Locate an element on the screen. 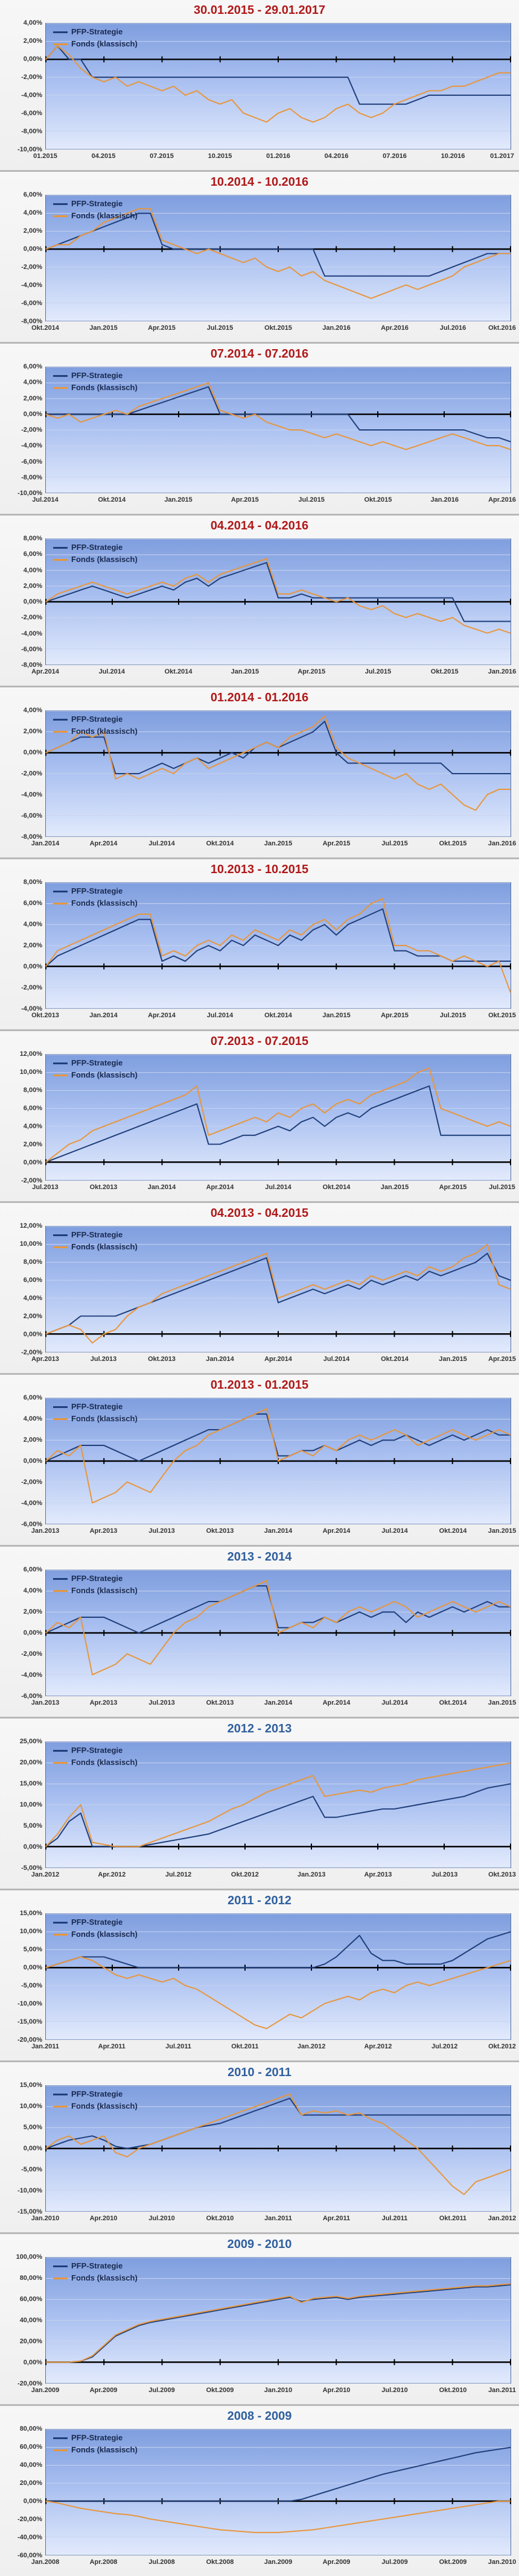 The width and height of the screenshot is (519, 2576). legend-entry: Fonds (klassisch) is located at coordinates (96, 216).